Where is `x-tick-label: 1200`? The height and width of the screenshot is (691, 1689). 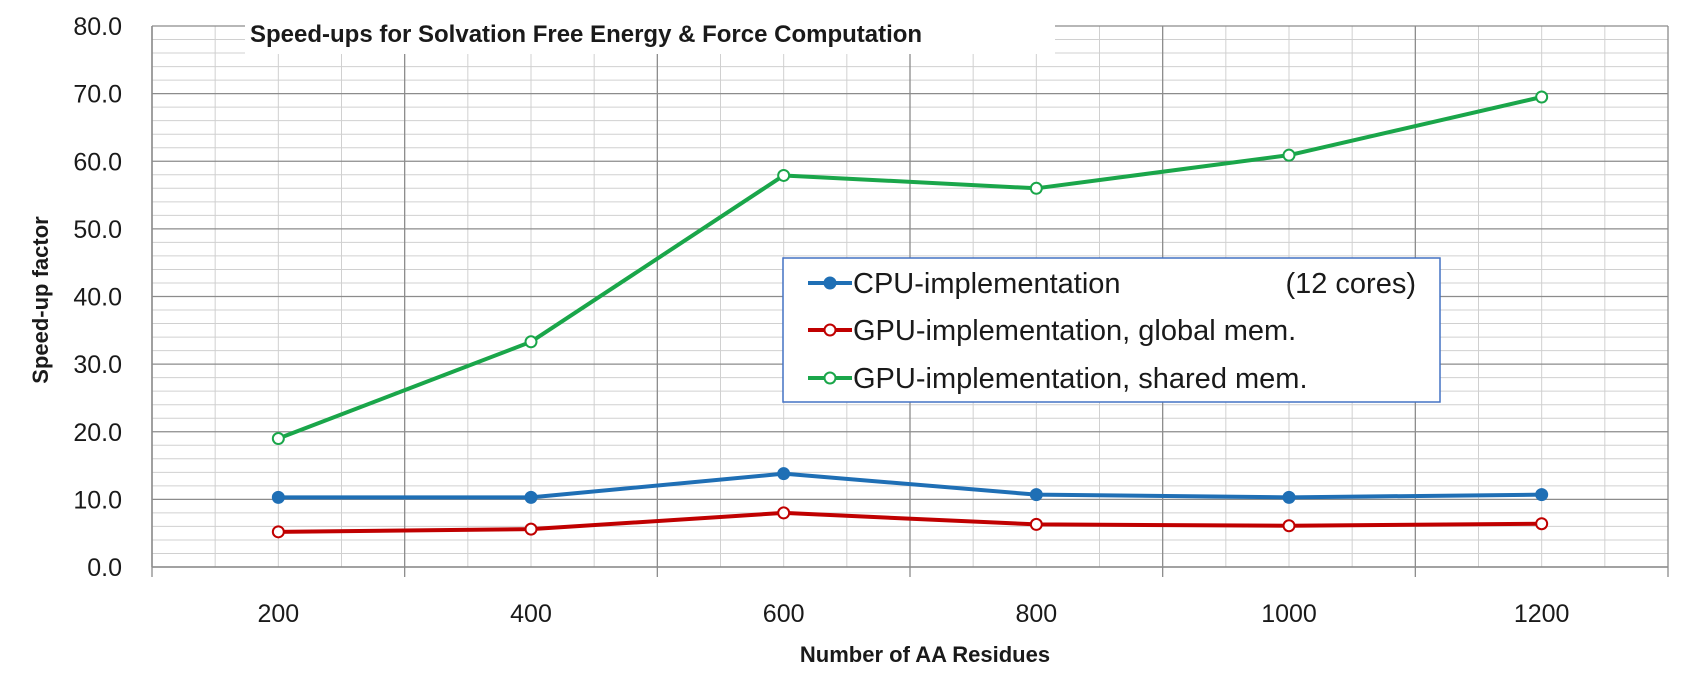
x-tick-label: 1200 is located at coordinates (1542, 614).